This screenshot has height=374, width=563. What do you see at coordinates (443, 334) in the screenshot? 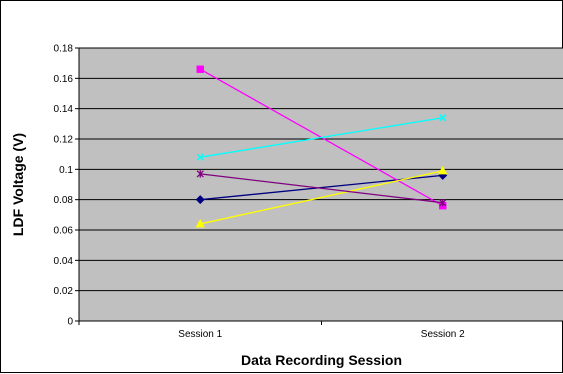
I see `x-tick-label: Session 2` at bounding box center [443, 334].